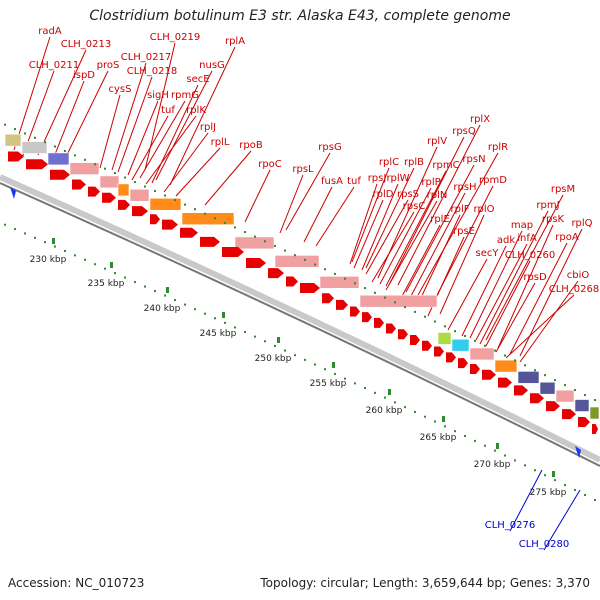  What do you see at coordinates (197, 79) in the screenshot?
I see `gene-label: secE` at bounding box center [197, 79].